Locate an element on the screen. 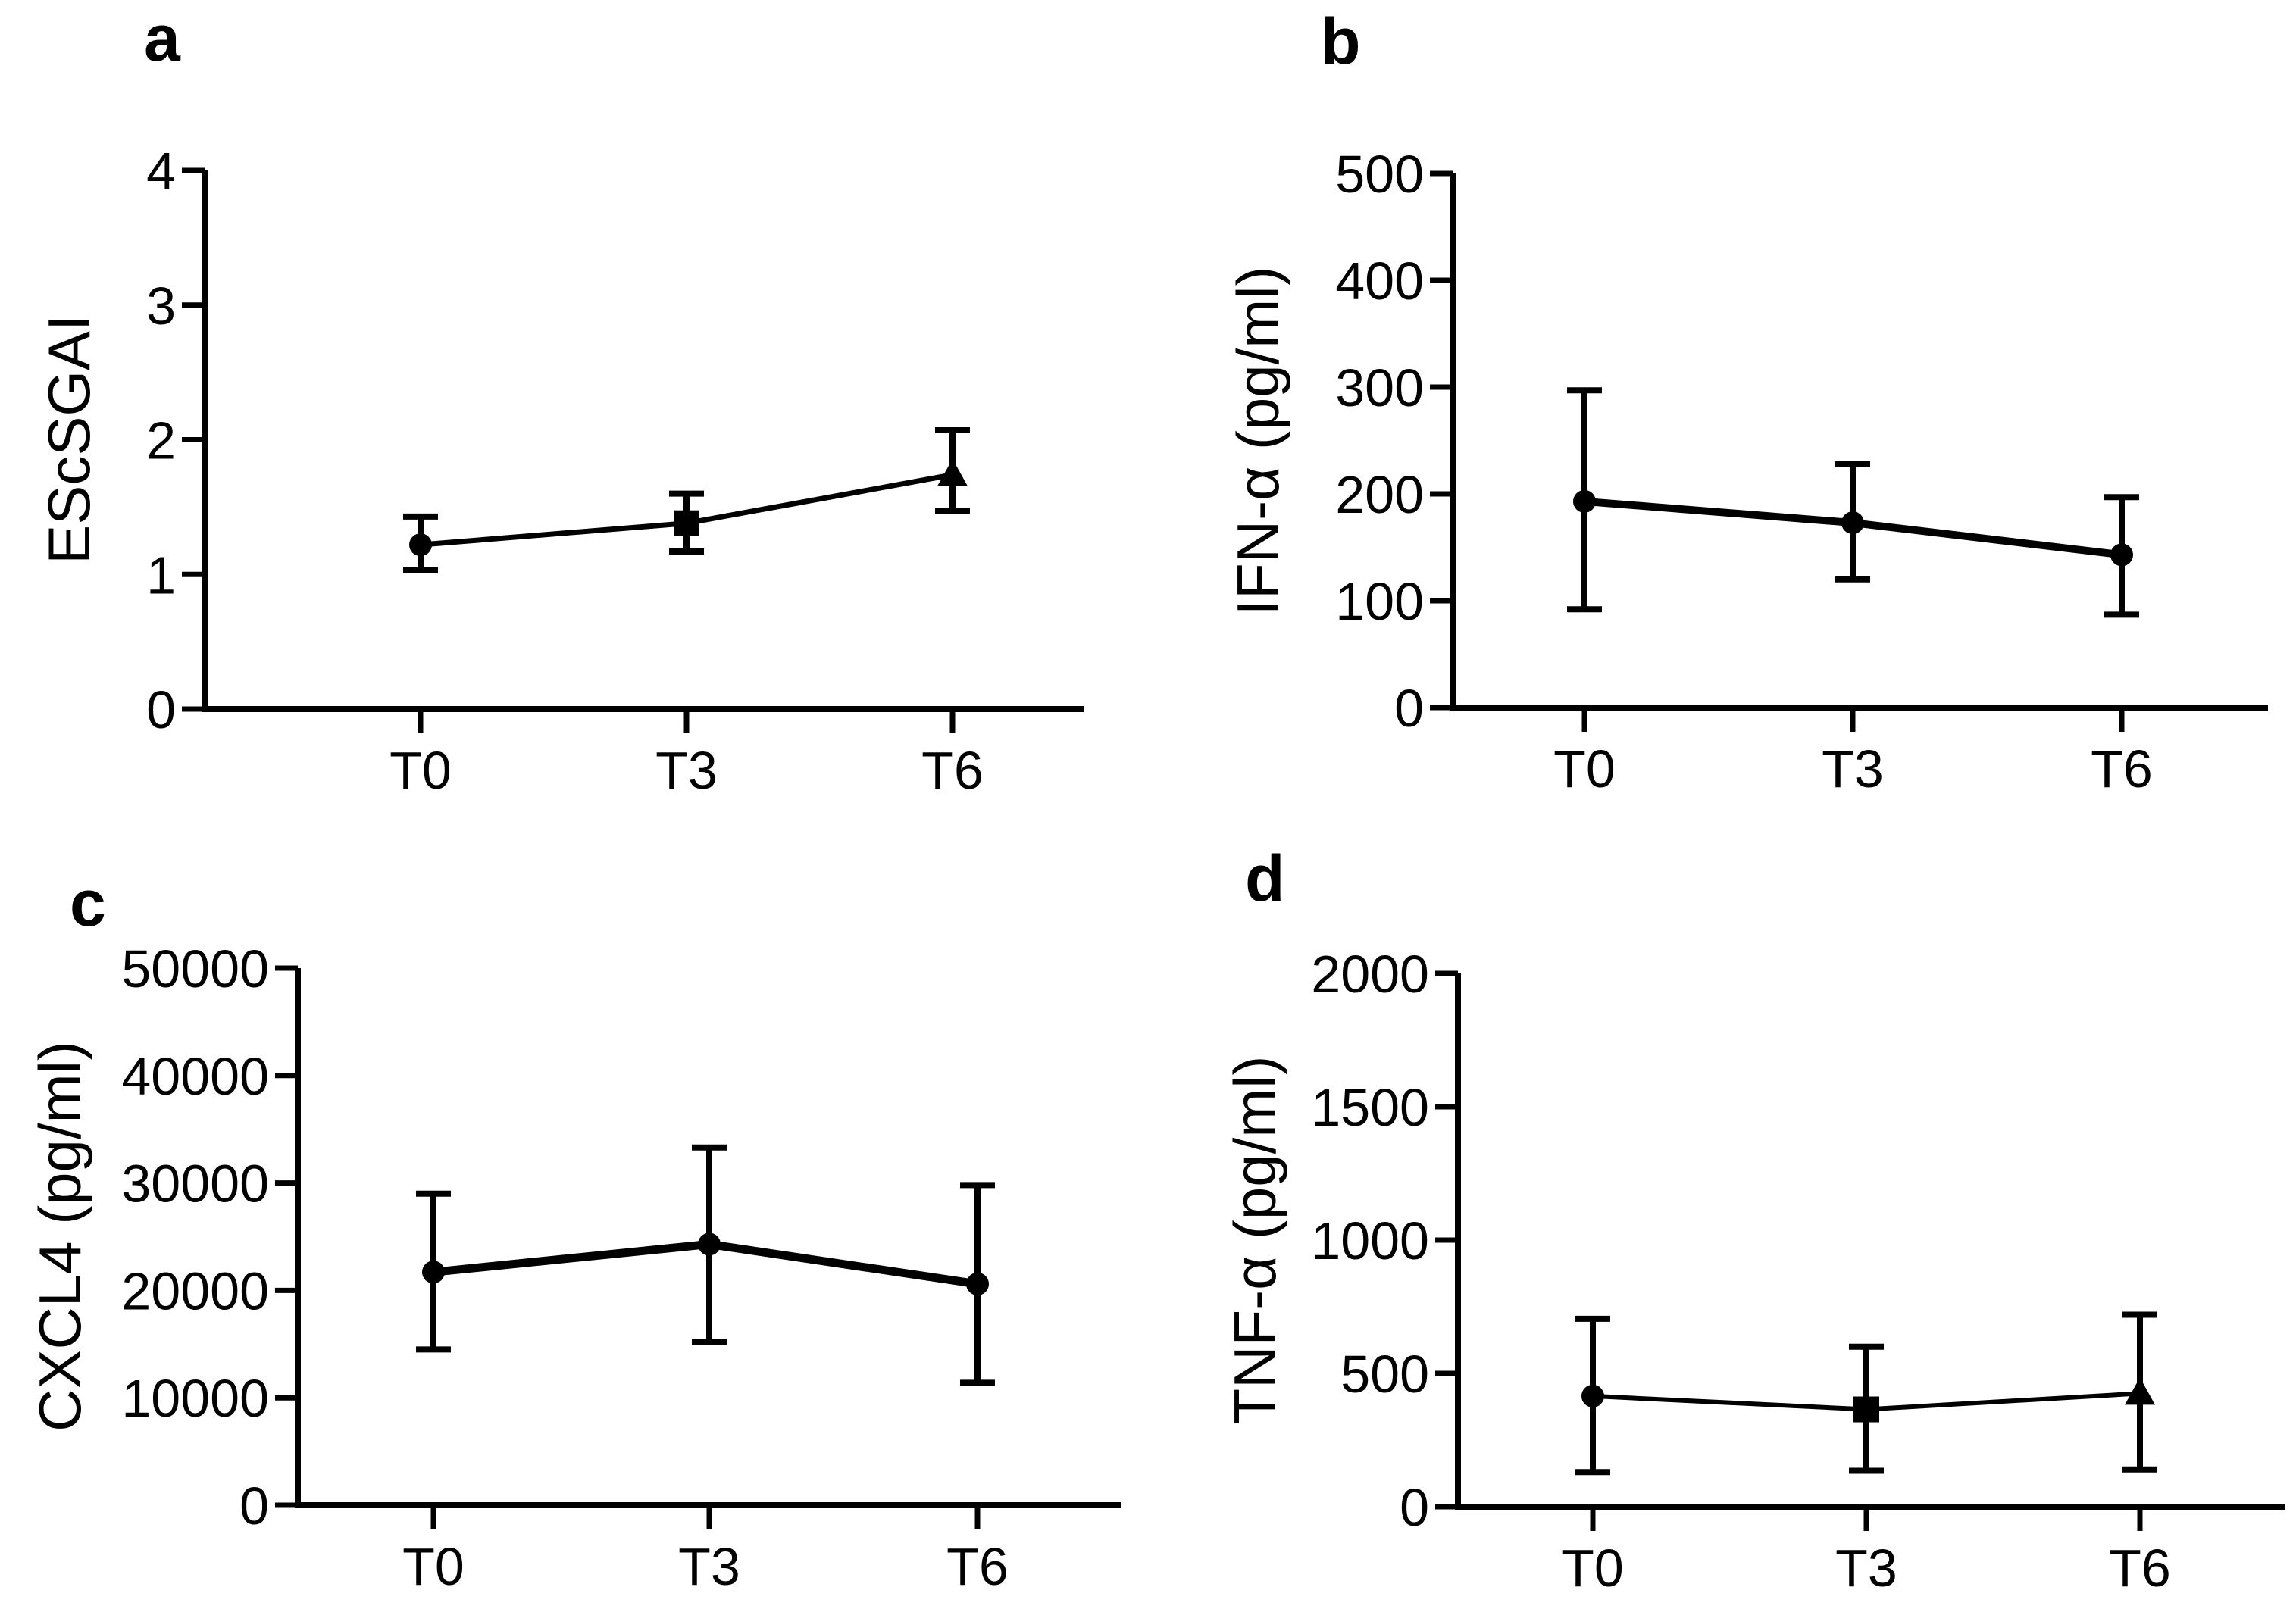  y-tick-label: 50000 is located at coordinates (195, 968).